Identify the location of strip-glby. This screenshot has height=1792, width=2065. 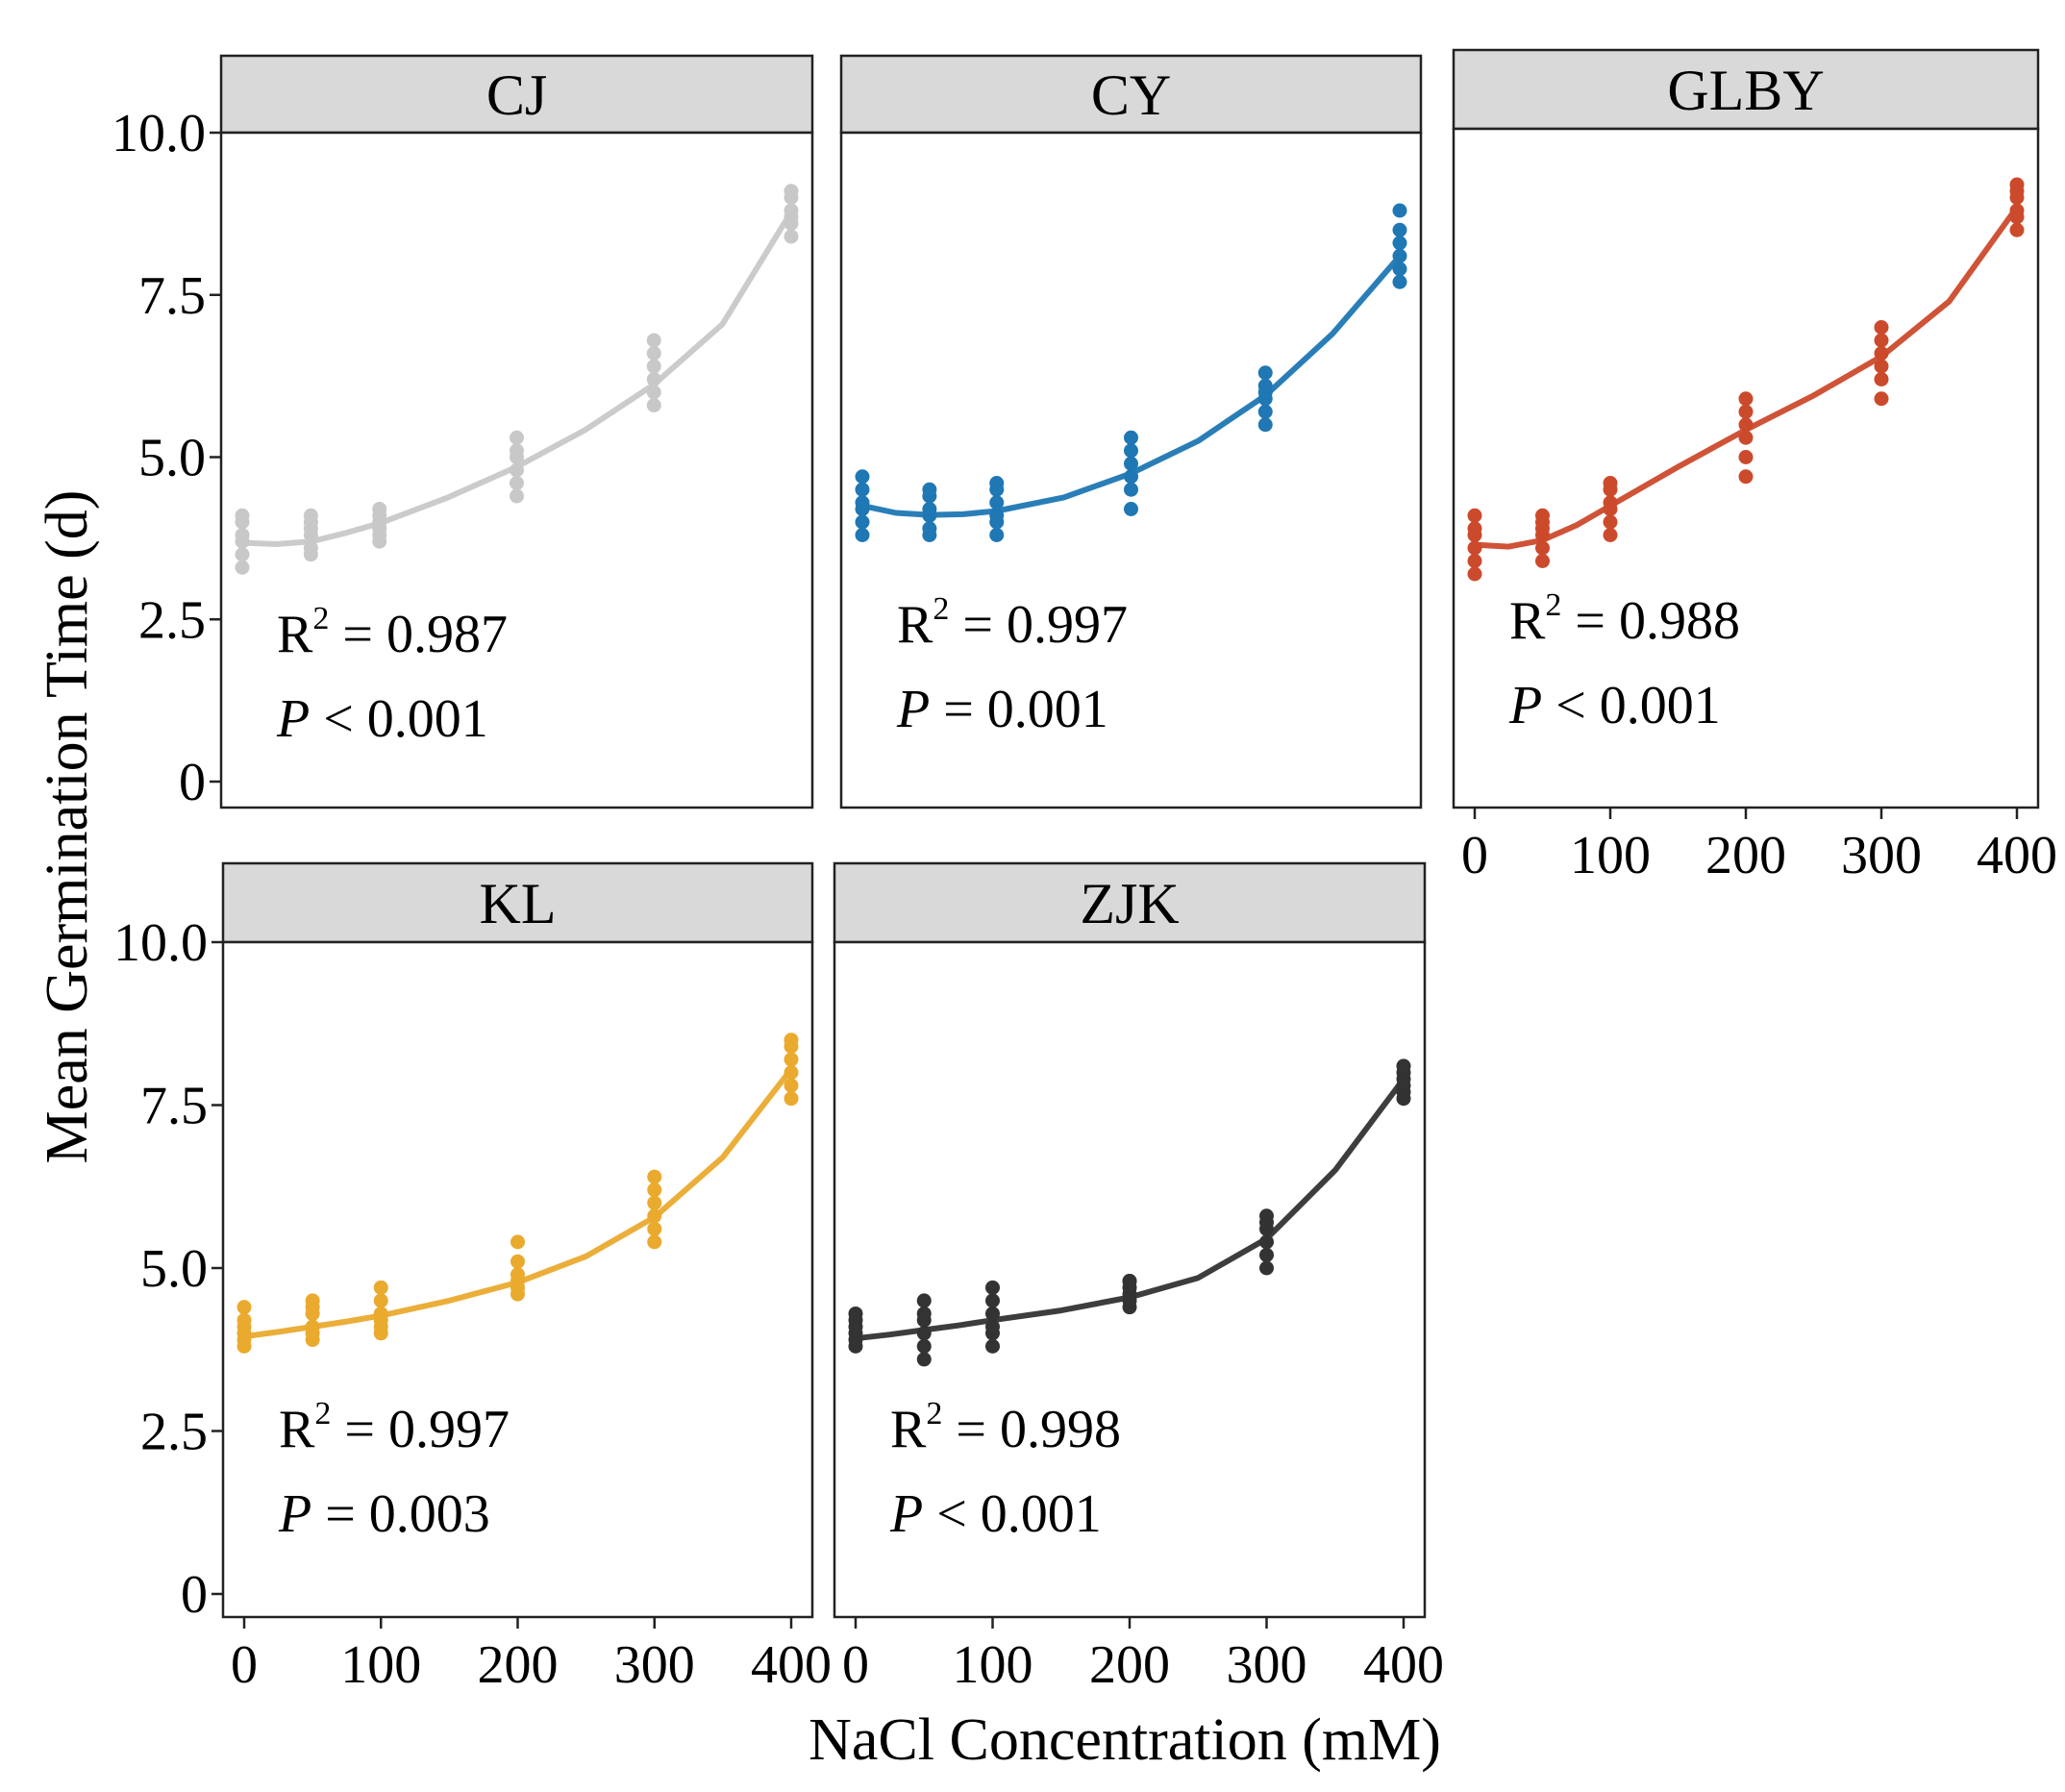
(1746, 89).